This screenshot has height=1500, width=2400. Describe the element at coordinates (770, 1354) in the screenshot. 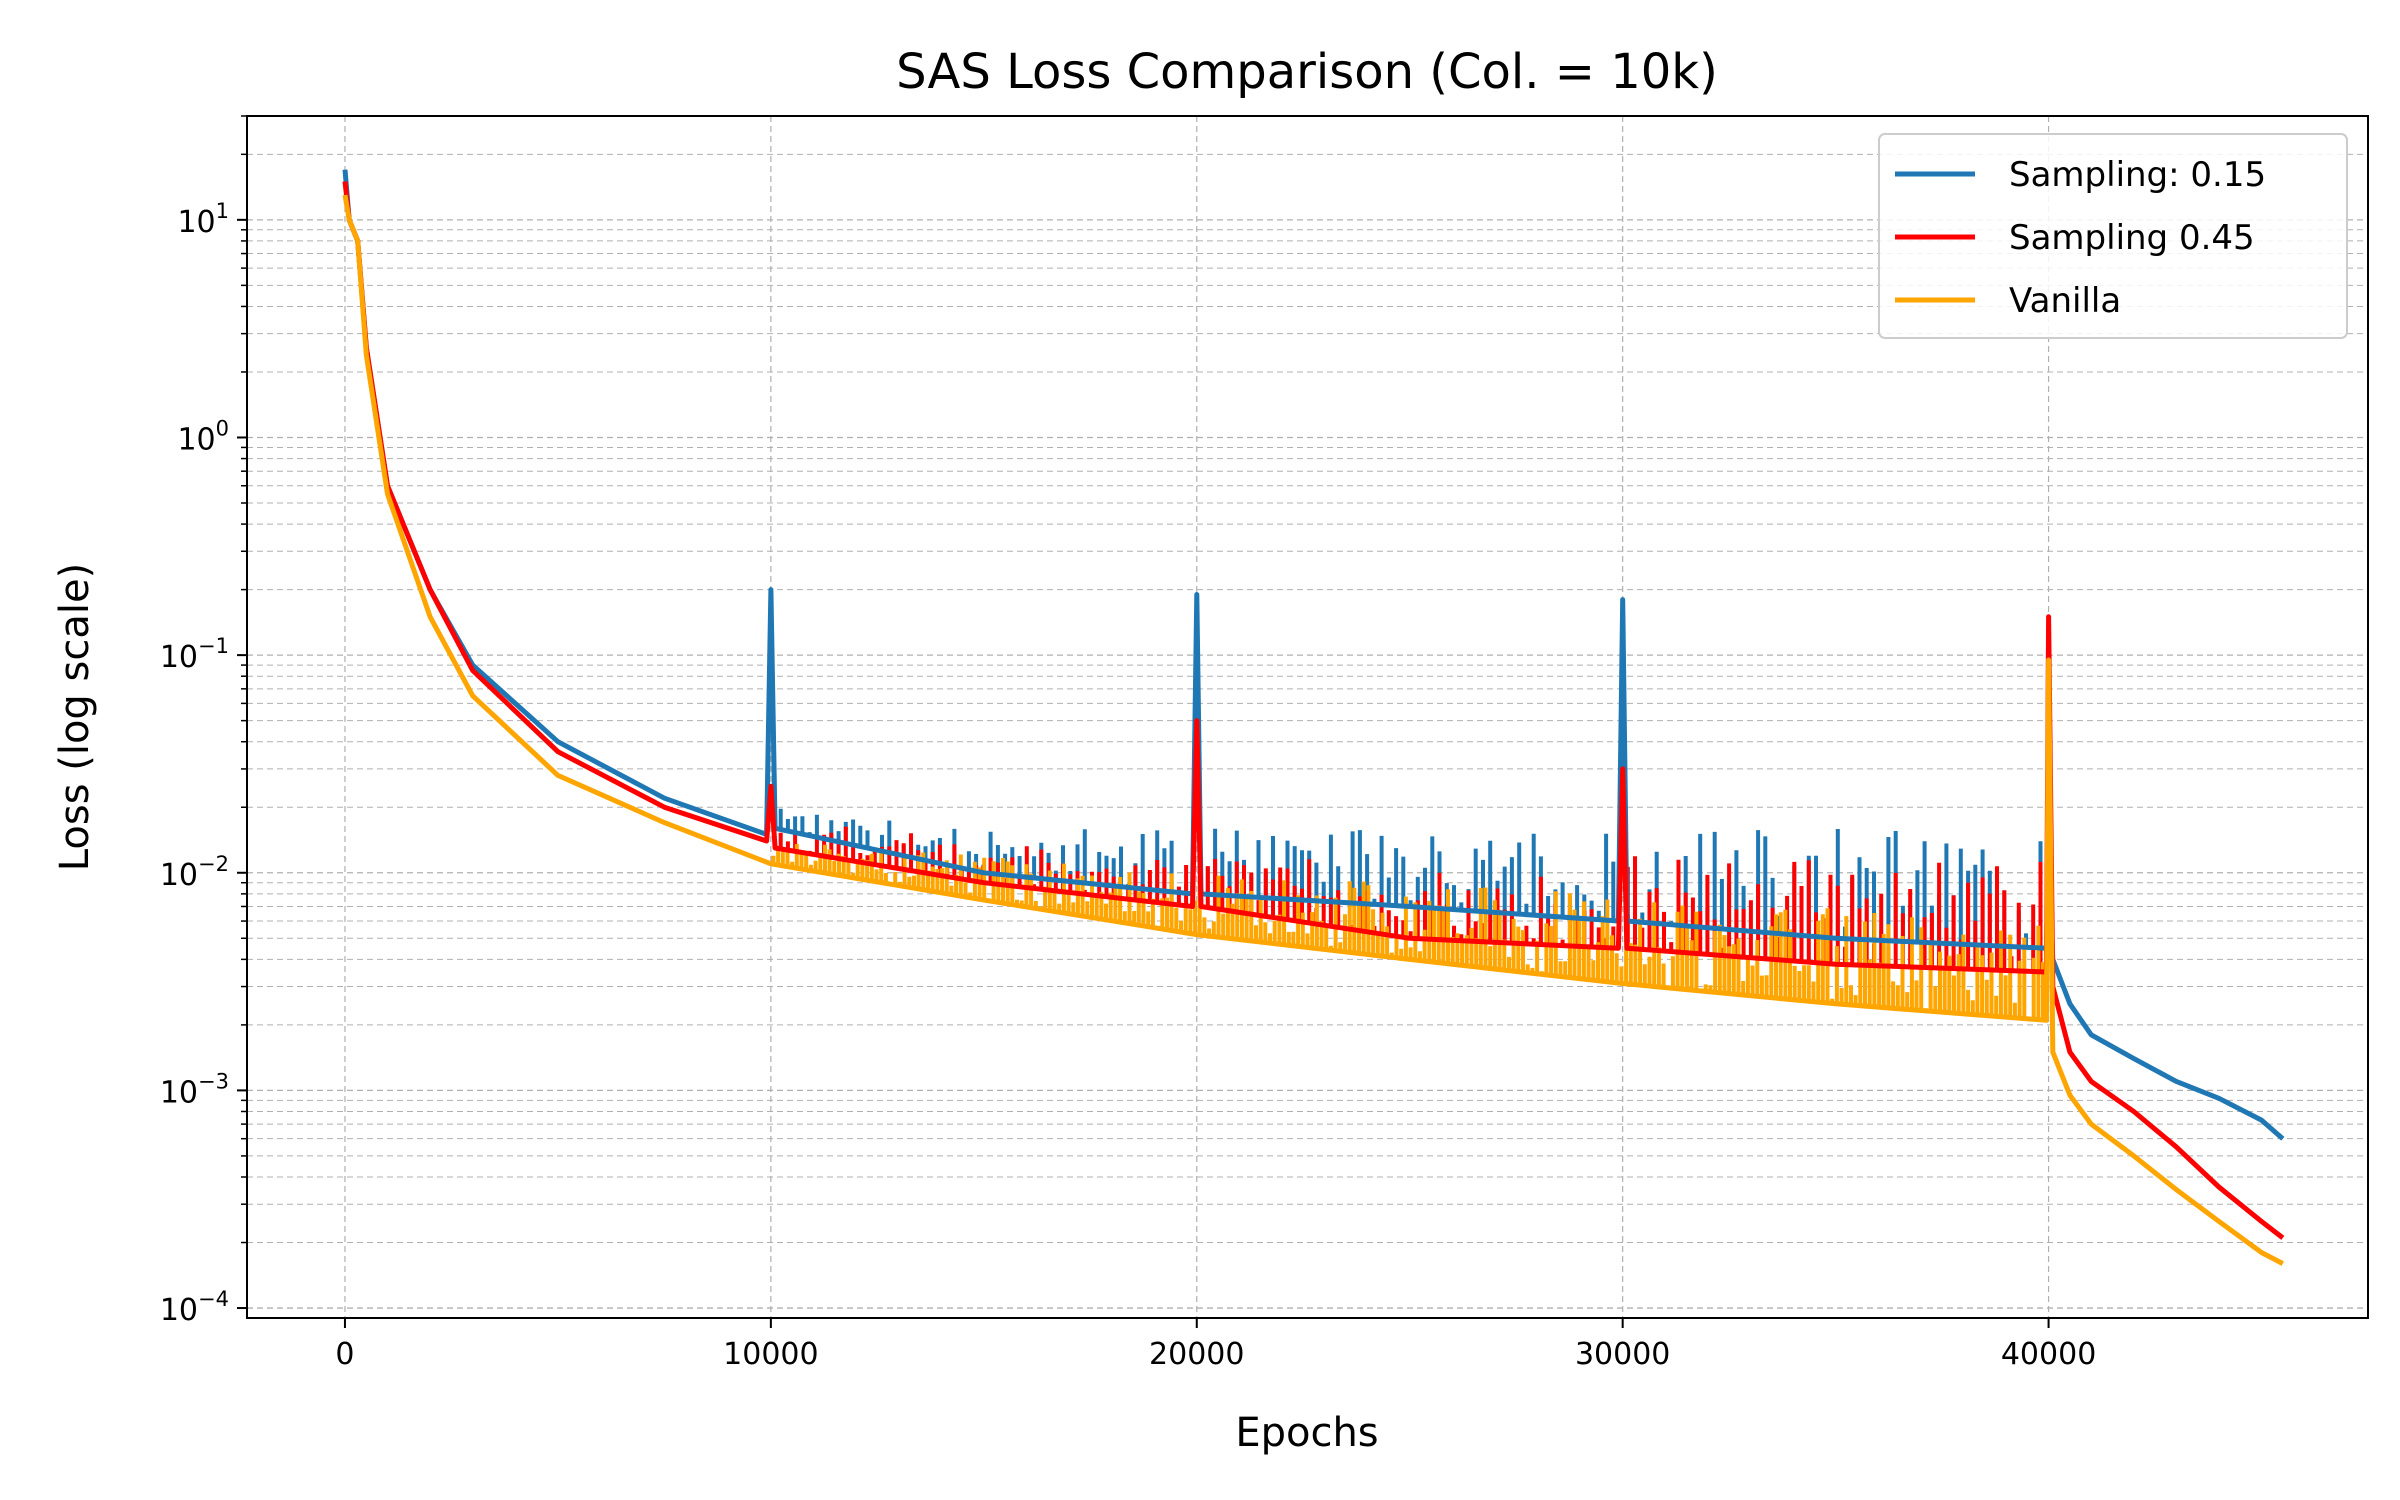

I see `x-tick-label-1: 10000` at that location.